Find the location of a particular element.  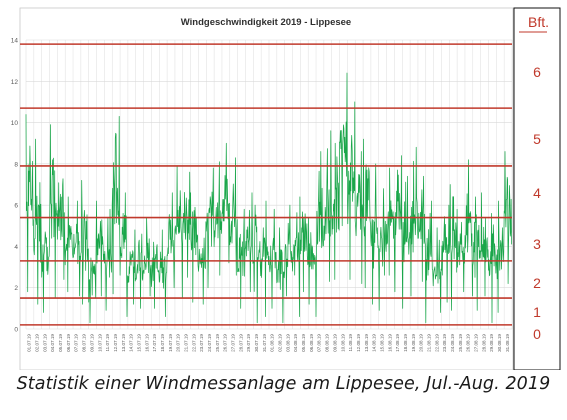

x-tick-label: 15.08.19 is located at coordinates (381, 343).